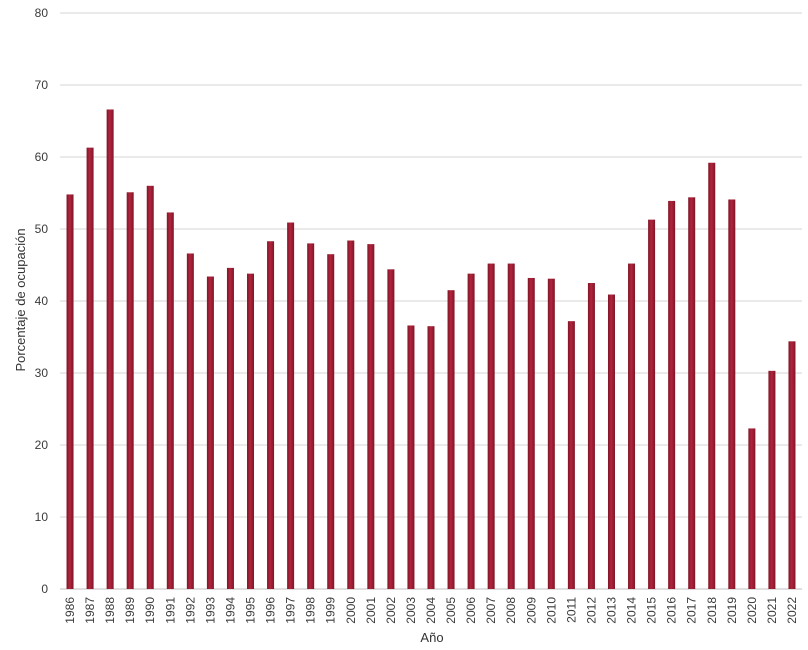 The height and width of the screenshot is (650, 808). Describe the element at coordinates (571, 455) in the screenshot. I see `bar-2011` at that location.